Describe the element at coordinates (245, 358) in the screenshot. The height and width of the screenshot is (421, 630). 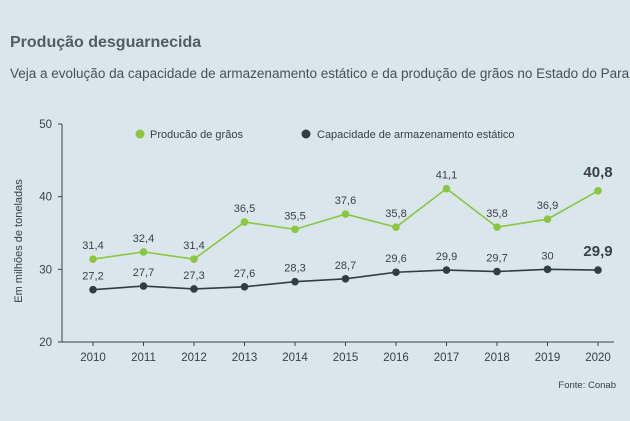
I see `x-tick-label: 2013` at that location.